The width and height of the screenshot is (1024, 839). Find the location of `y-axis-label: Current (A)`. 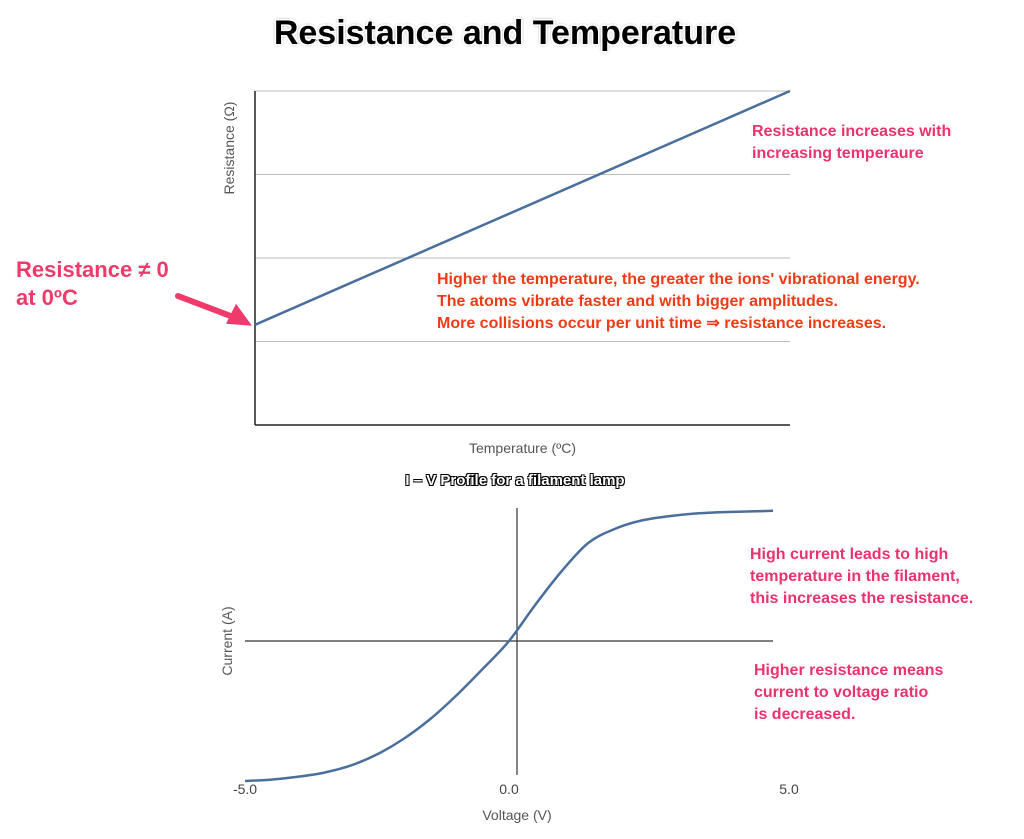

y-axis-label: Current (A) is located at coordinates (227, 640).